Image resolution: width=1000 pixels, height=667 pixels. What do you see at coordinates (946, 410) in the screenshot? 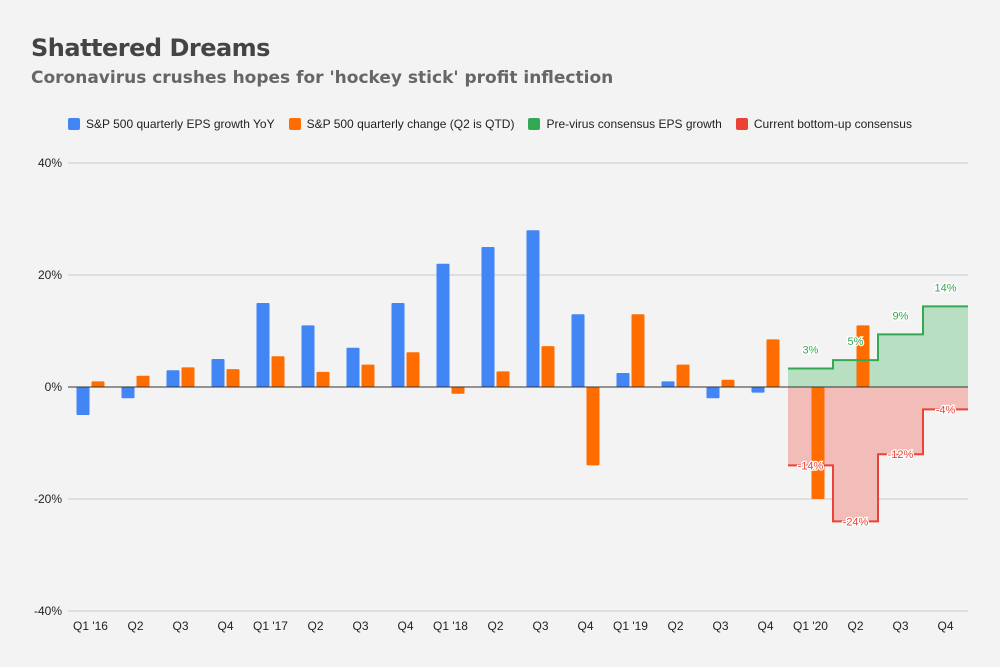
I see `current-consensus-data-label: -4%` at bounding box center [946, 410].